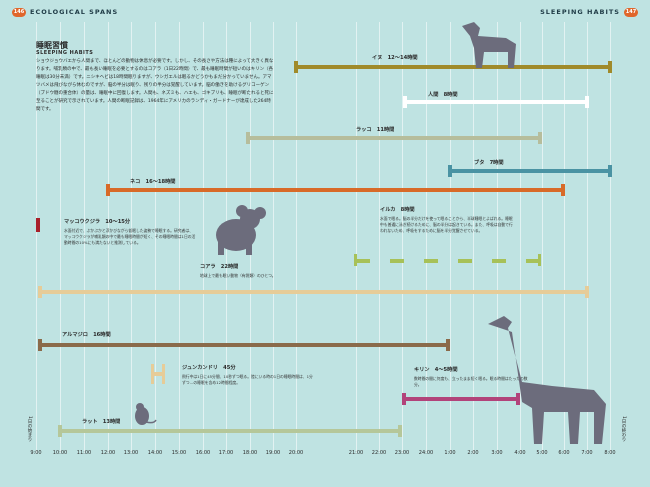  Describe the element at coordinates (86, 335) in the screenshot. I see `armadillo-label: アルマジロ 16時間` at that location.